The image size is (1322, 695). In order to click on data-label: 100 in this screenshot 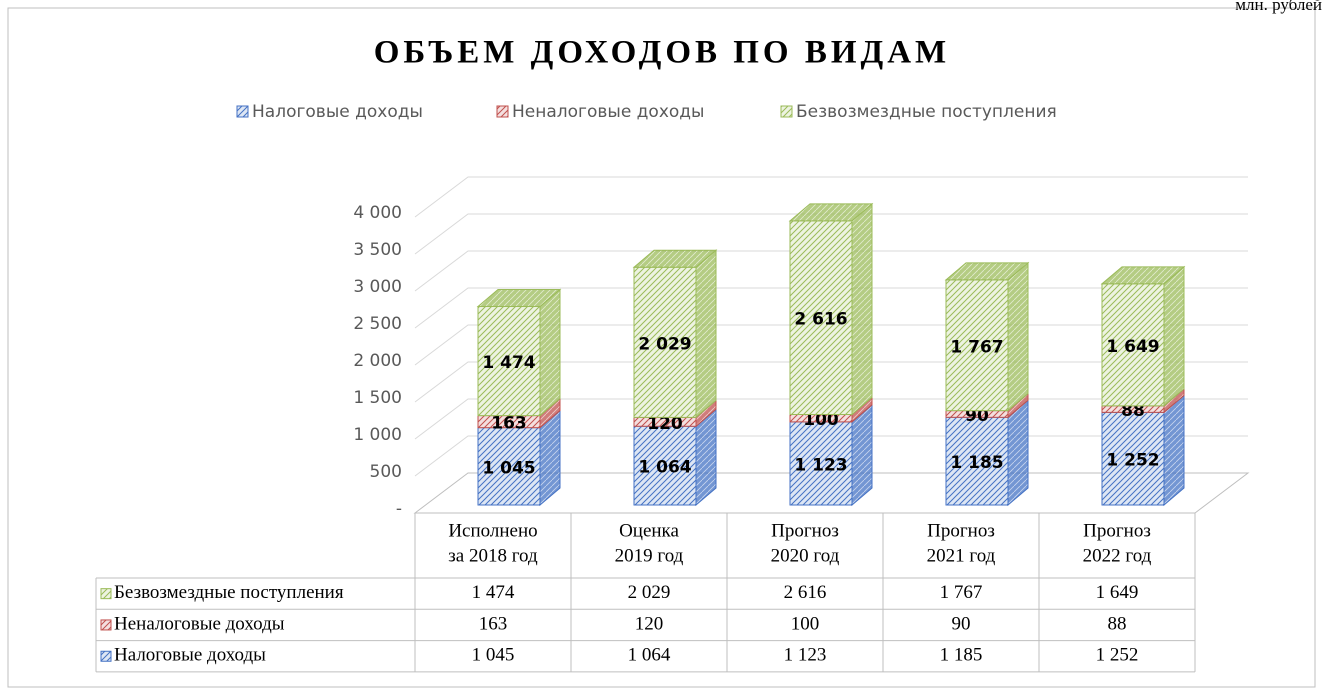, I will do `click(821, 420)`.